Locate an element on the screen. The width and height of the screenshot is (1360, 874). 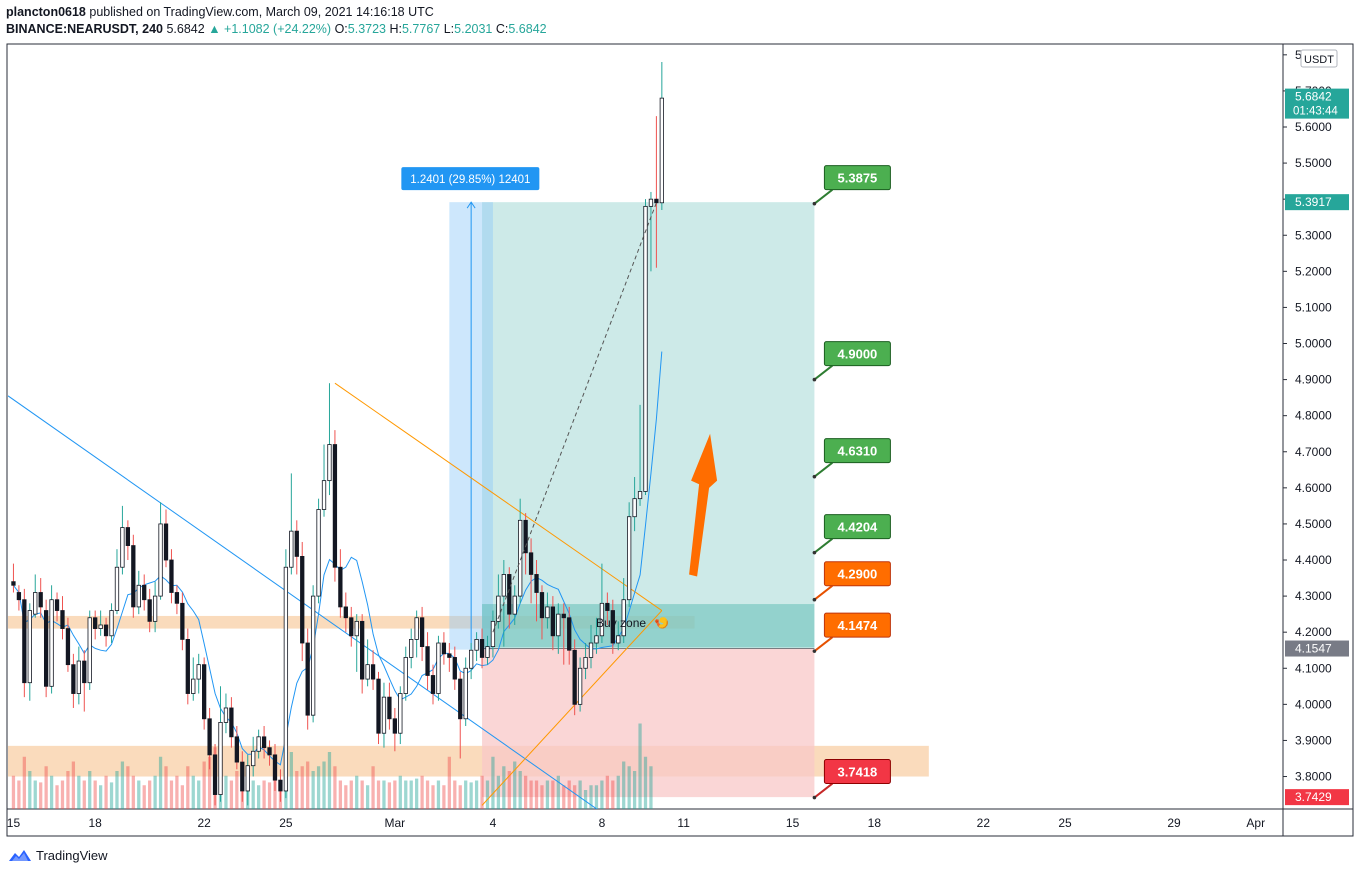
currency-badge is located at coordinates (1319, 58).